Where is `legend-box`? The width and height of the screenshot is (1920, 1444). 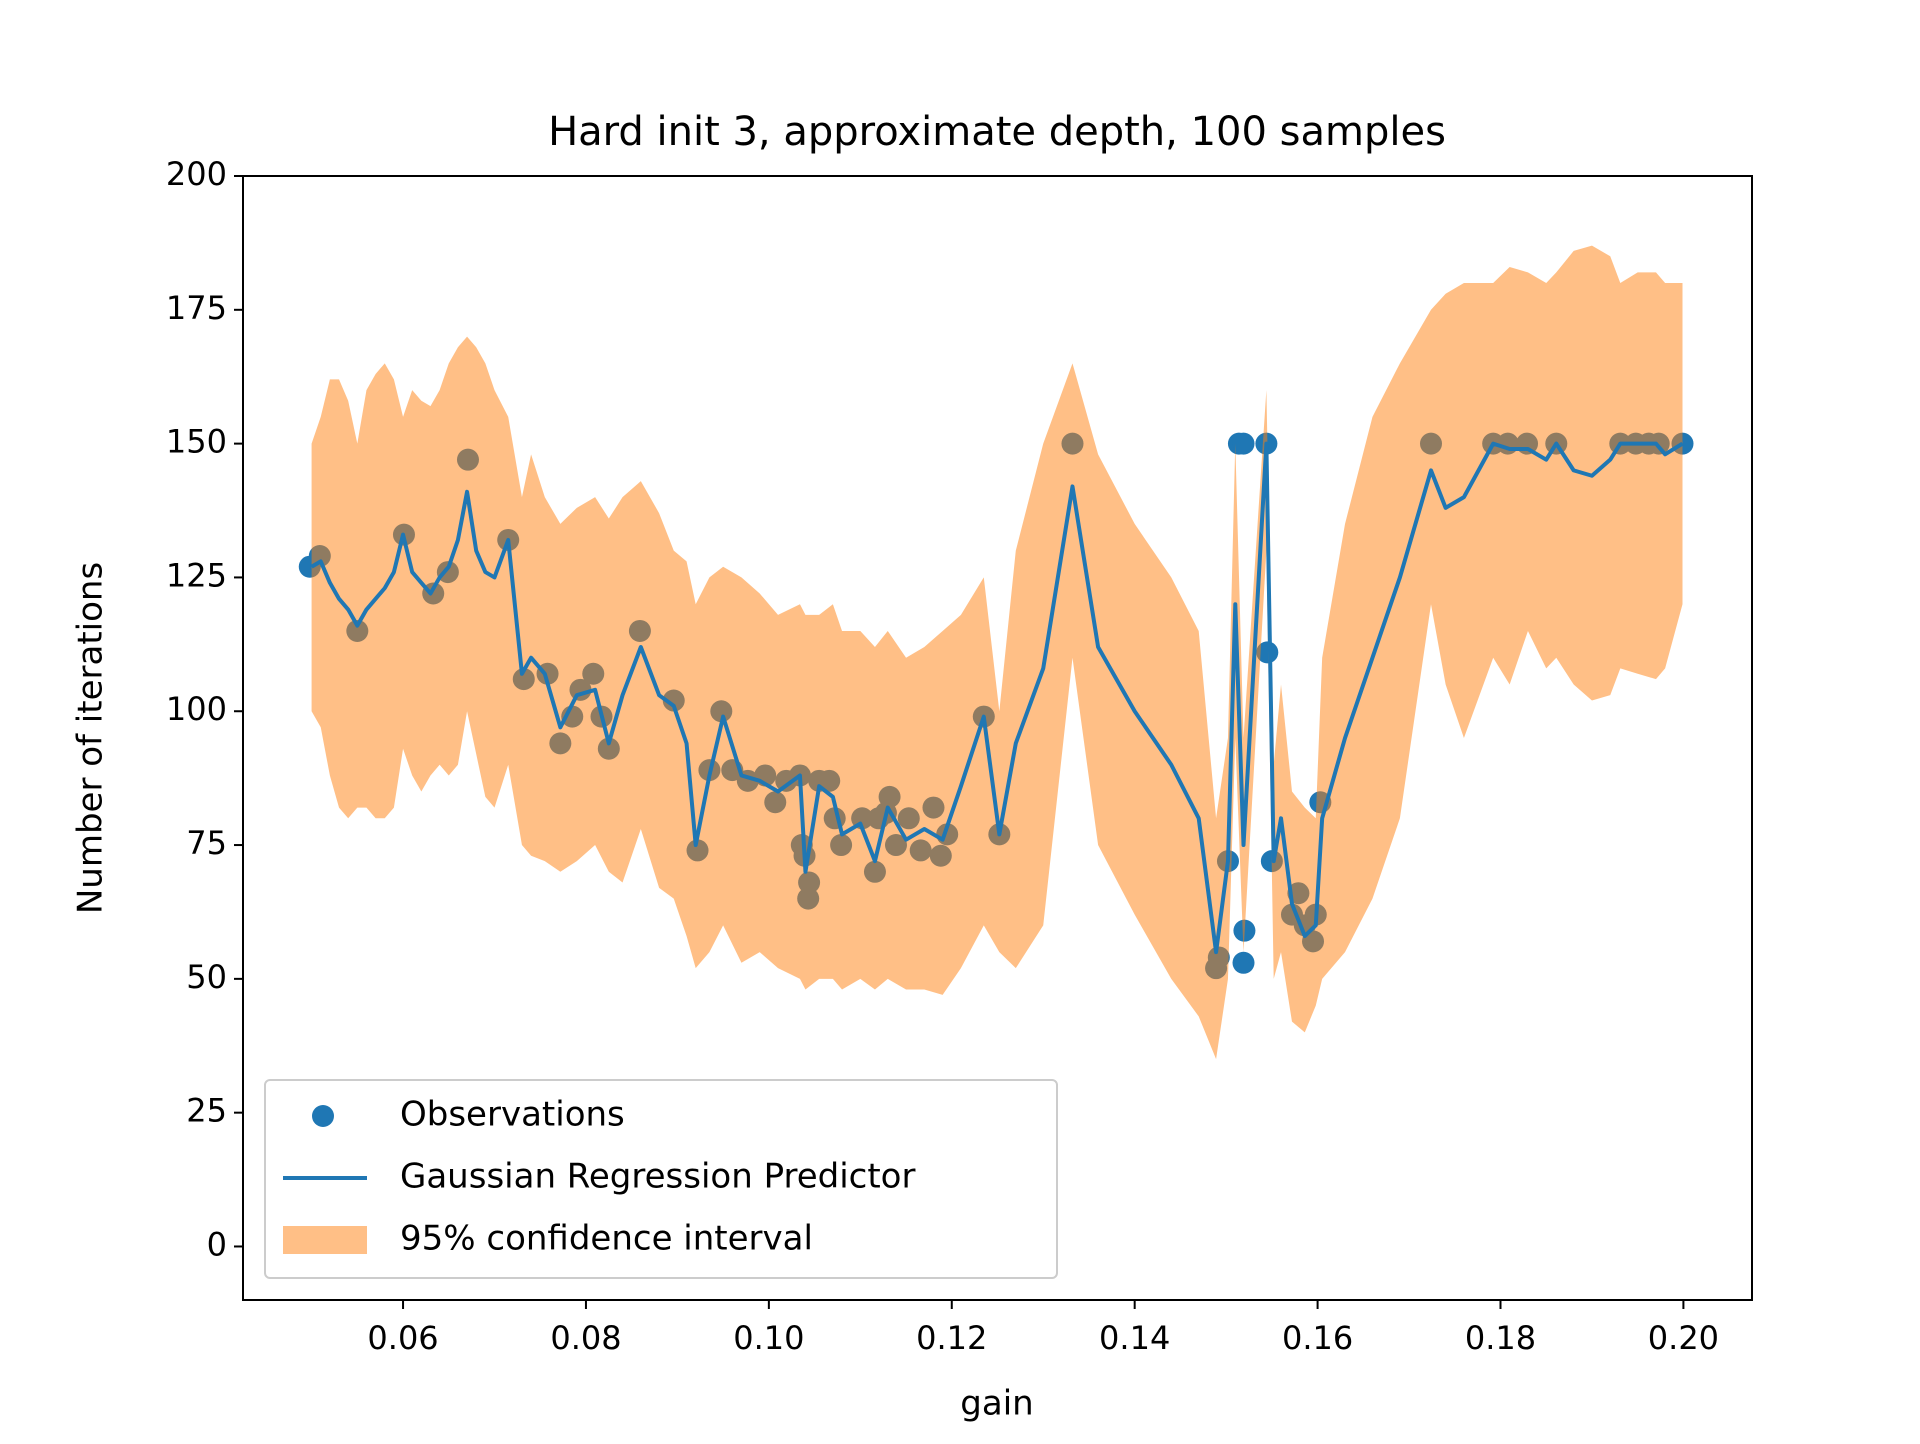
legend-box is located at coordinates (661, 1179).